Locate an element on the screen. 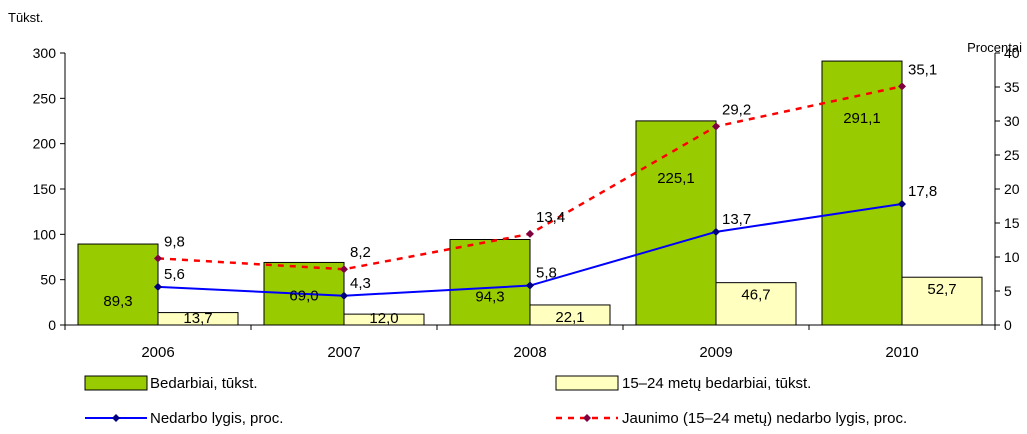  legend-marker-unemployment is located at coordinates (116, 418).